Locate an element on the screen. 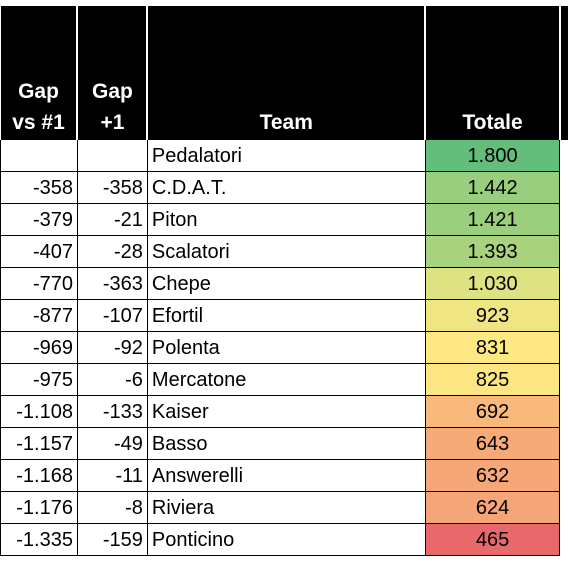 This screenshot has width=568, height=562. header-gap-vs-first-line2: vs #1 is located at coordinates (38, 122).